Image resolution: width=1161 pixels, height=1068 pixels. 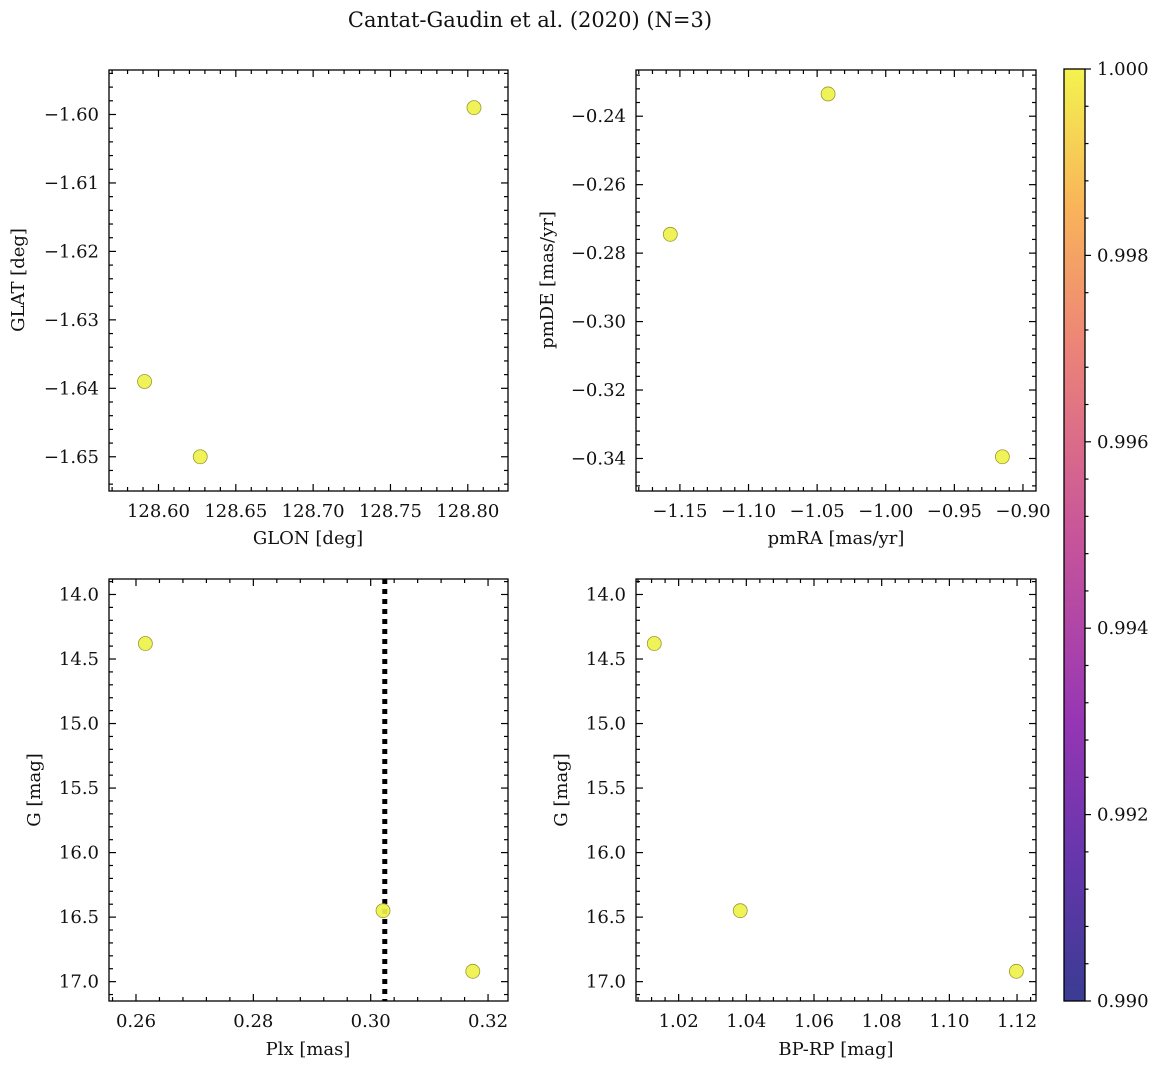 I want to click on x-tick-label: −1.00, so click(x=885, y=511).